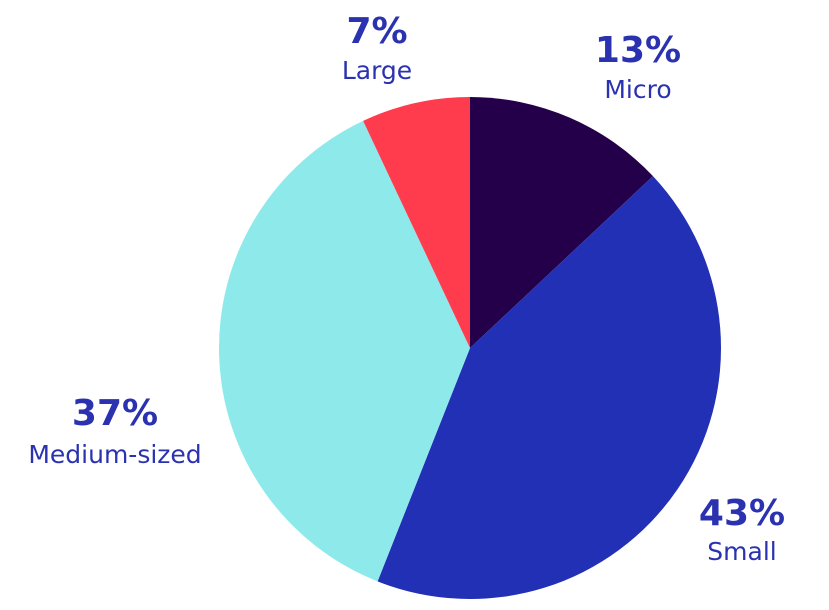  Describe the element at coordinates (377, 70) in the screenshot. I see `slice-label: Large` at that location.